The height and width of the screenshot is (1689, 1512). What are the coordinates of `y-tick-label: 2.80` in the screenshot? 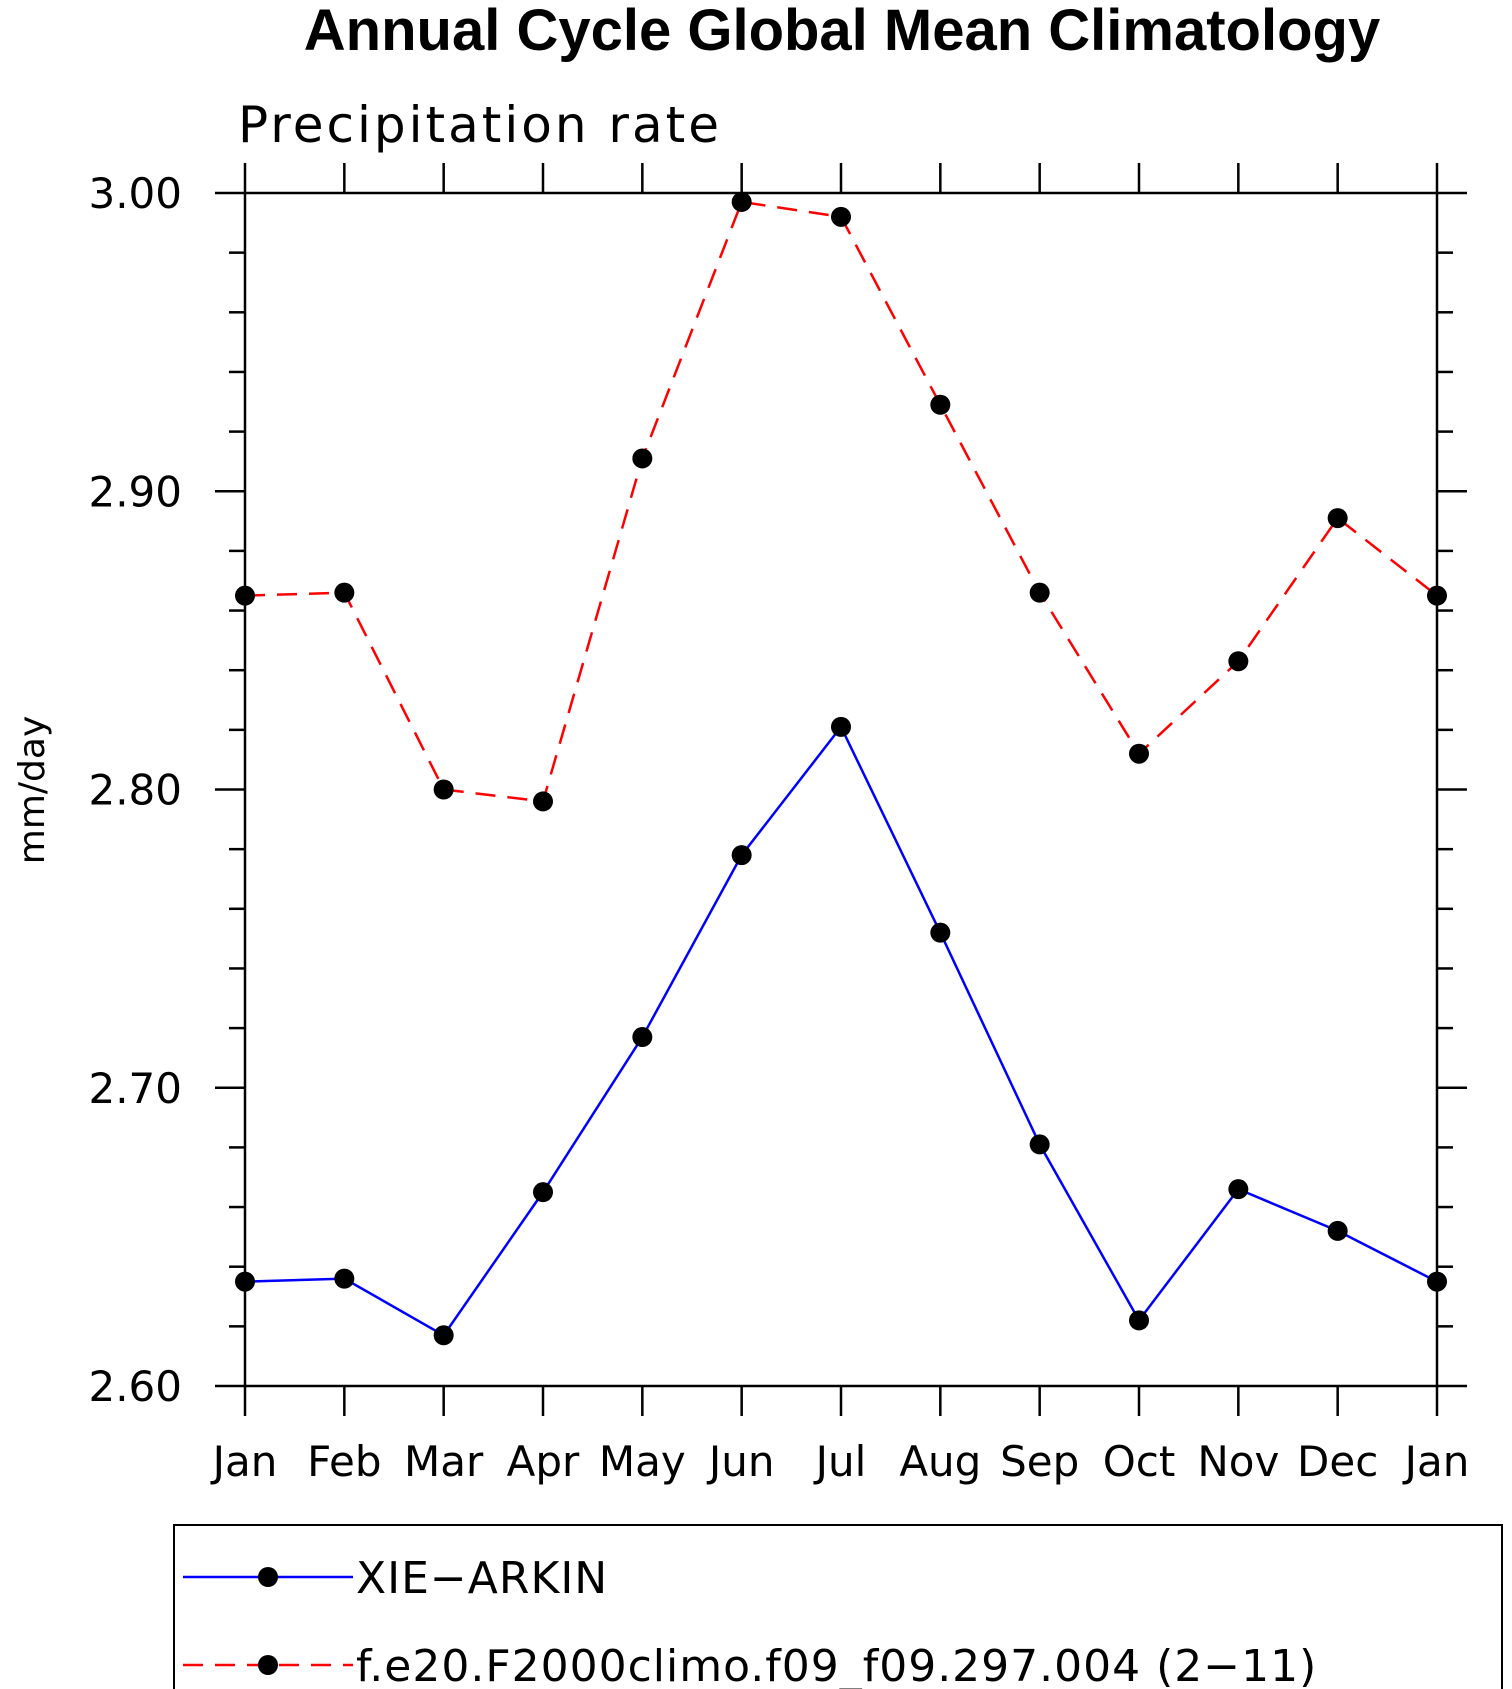 It's located at (135, 790).